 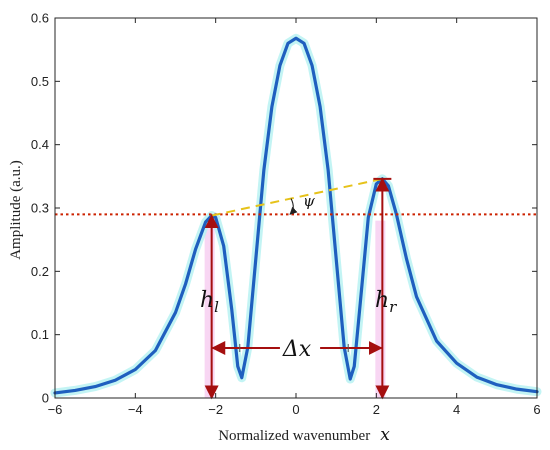 What do you see at coordinates (215, 409) in the screenshot?
I see `x-tick-label: −2` at bounding box center [215, 409].